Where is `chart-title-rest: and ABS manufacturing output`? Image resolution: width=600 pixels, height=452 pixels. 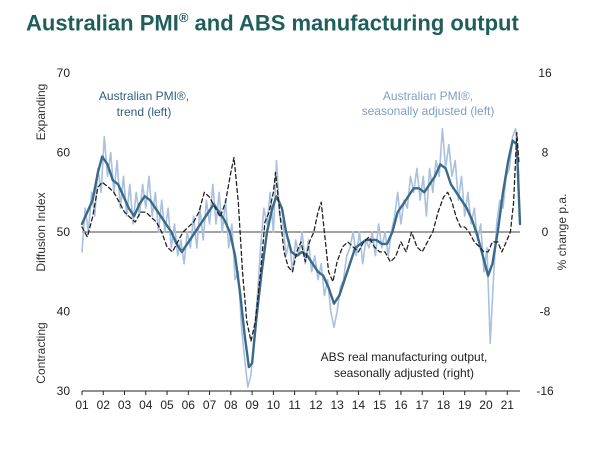 chart-title-rest: and ABS manufacturing output is located at coordinates (353, 23).